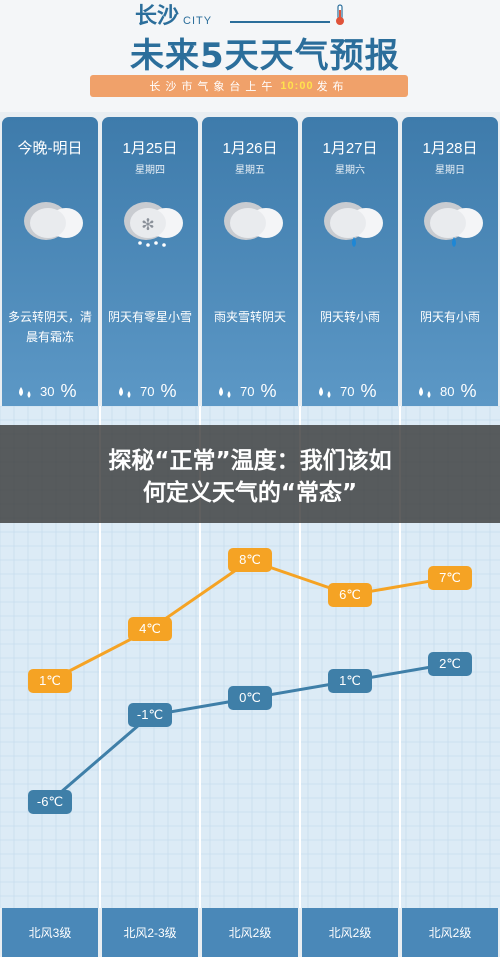 This screenshot has width=500, height=957. I want to click on day-weekday: 星期六, so click(350, 170).